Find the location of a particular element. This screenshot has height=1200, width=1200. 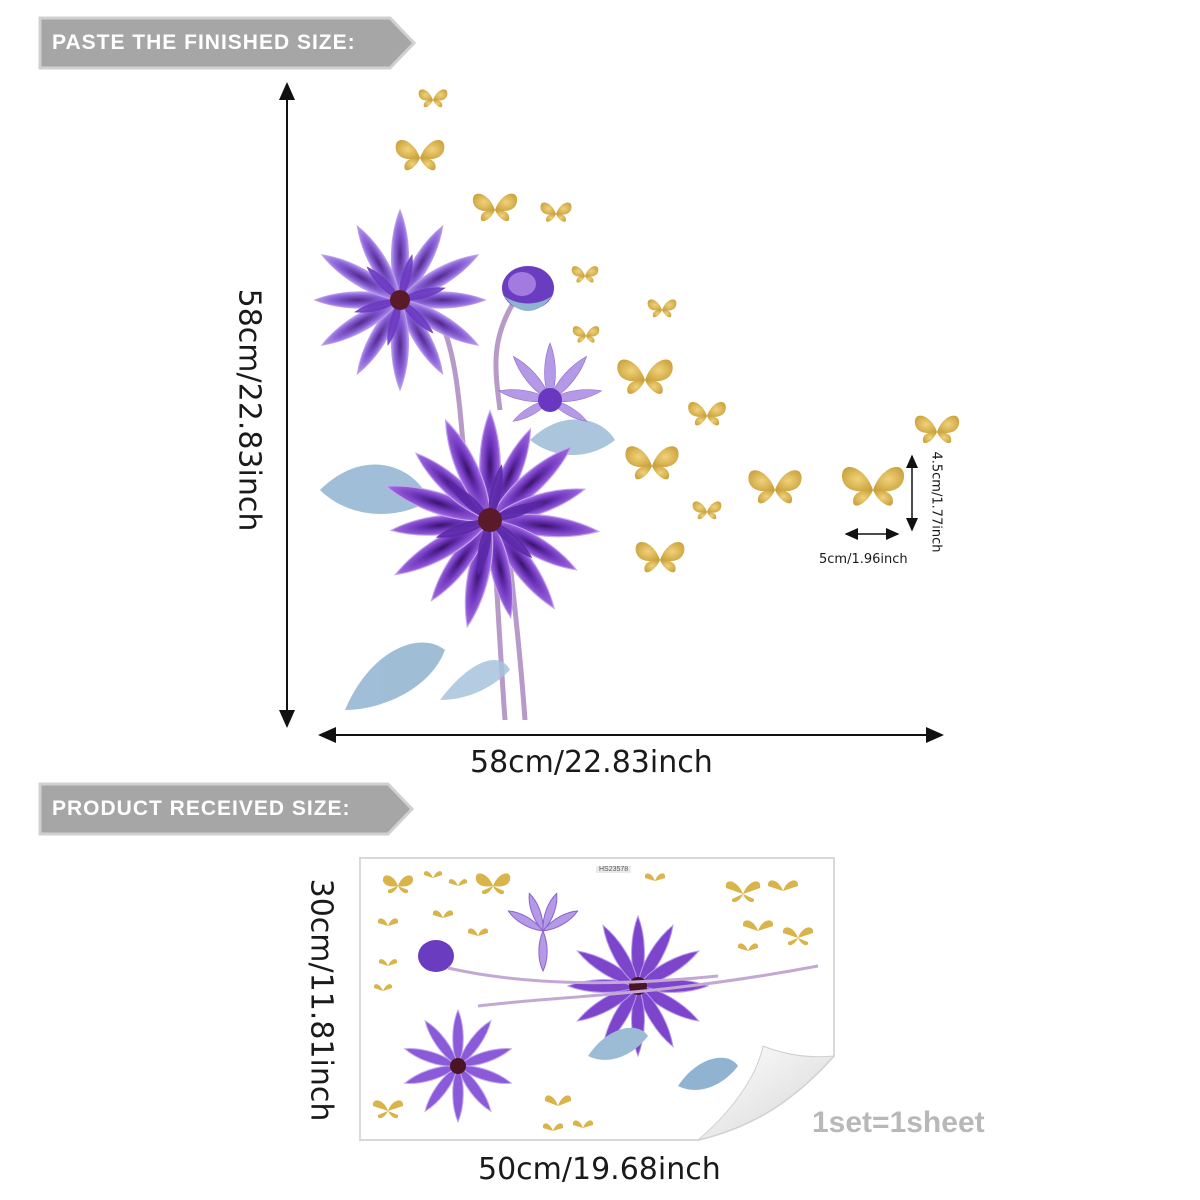

butterfly-width-label: 5cm/1.96inch is located at coordinates (863, 559).